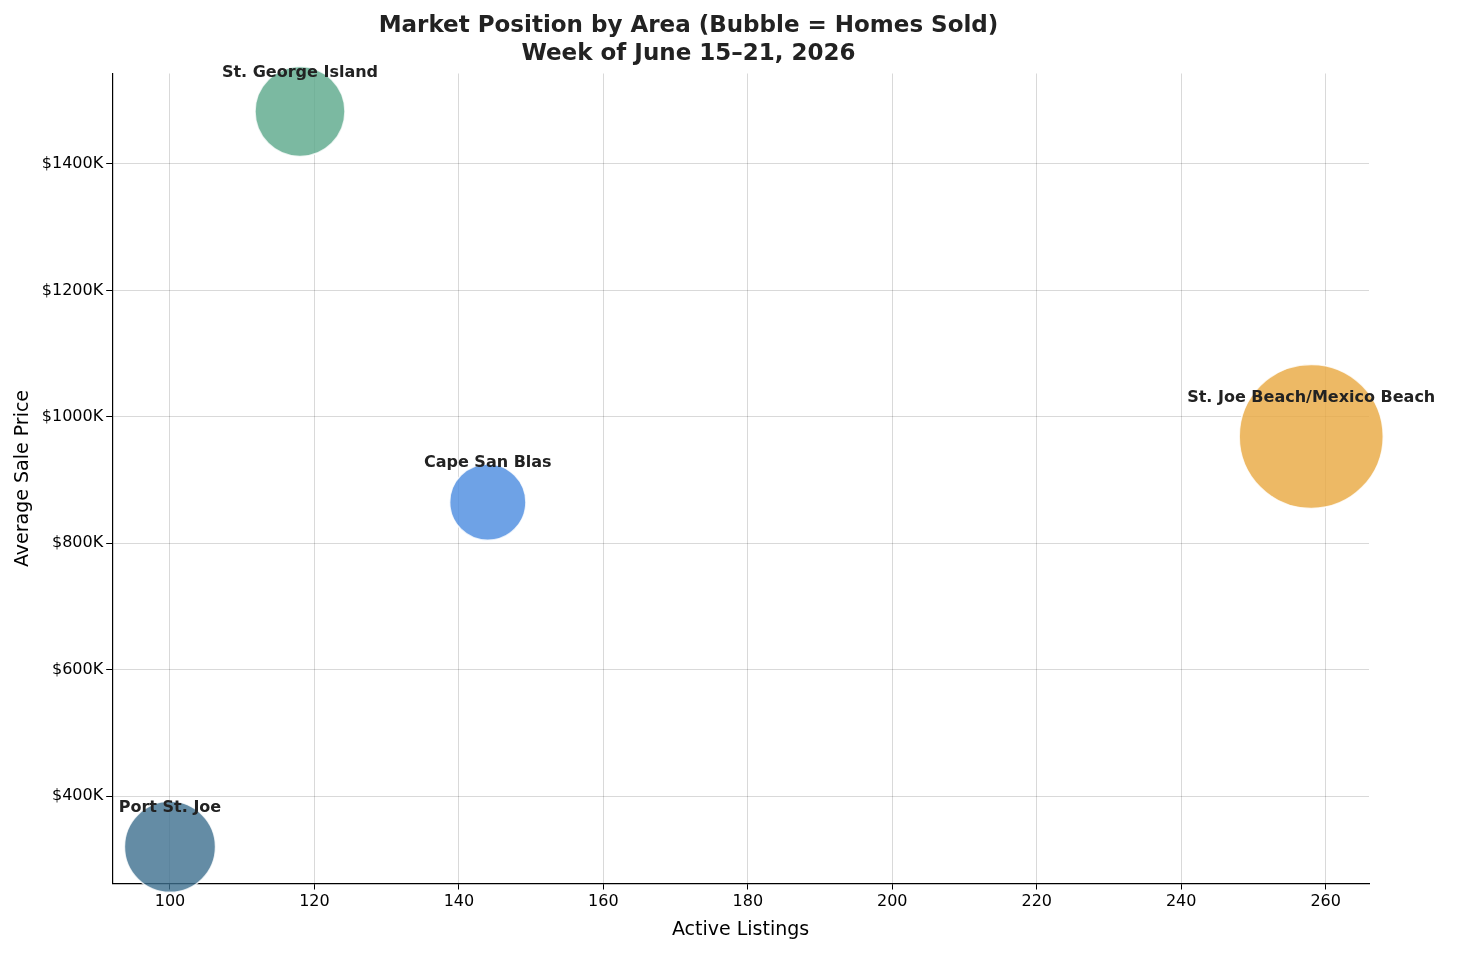 The width and height of the screenshot is (1481, 957). I want to click on x-tick-label: 200, so click(892, 901).